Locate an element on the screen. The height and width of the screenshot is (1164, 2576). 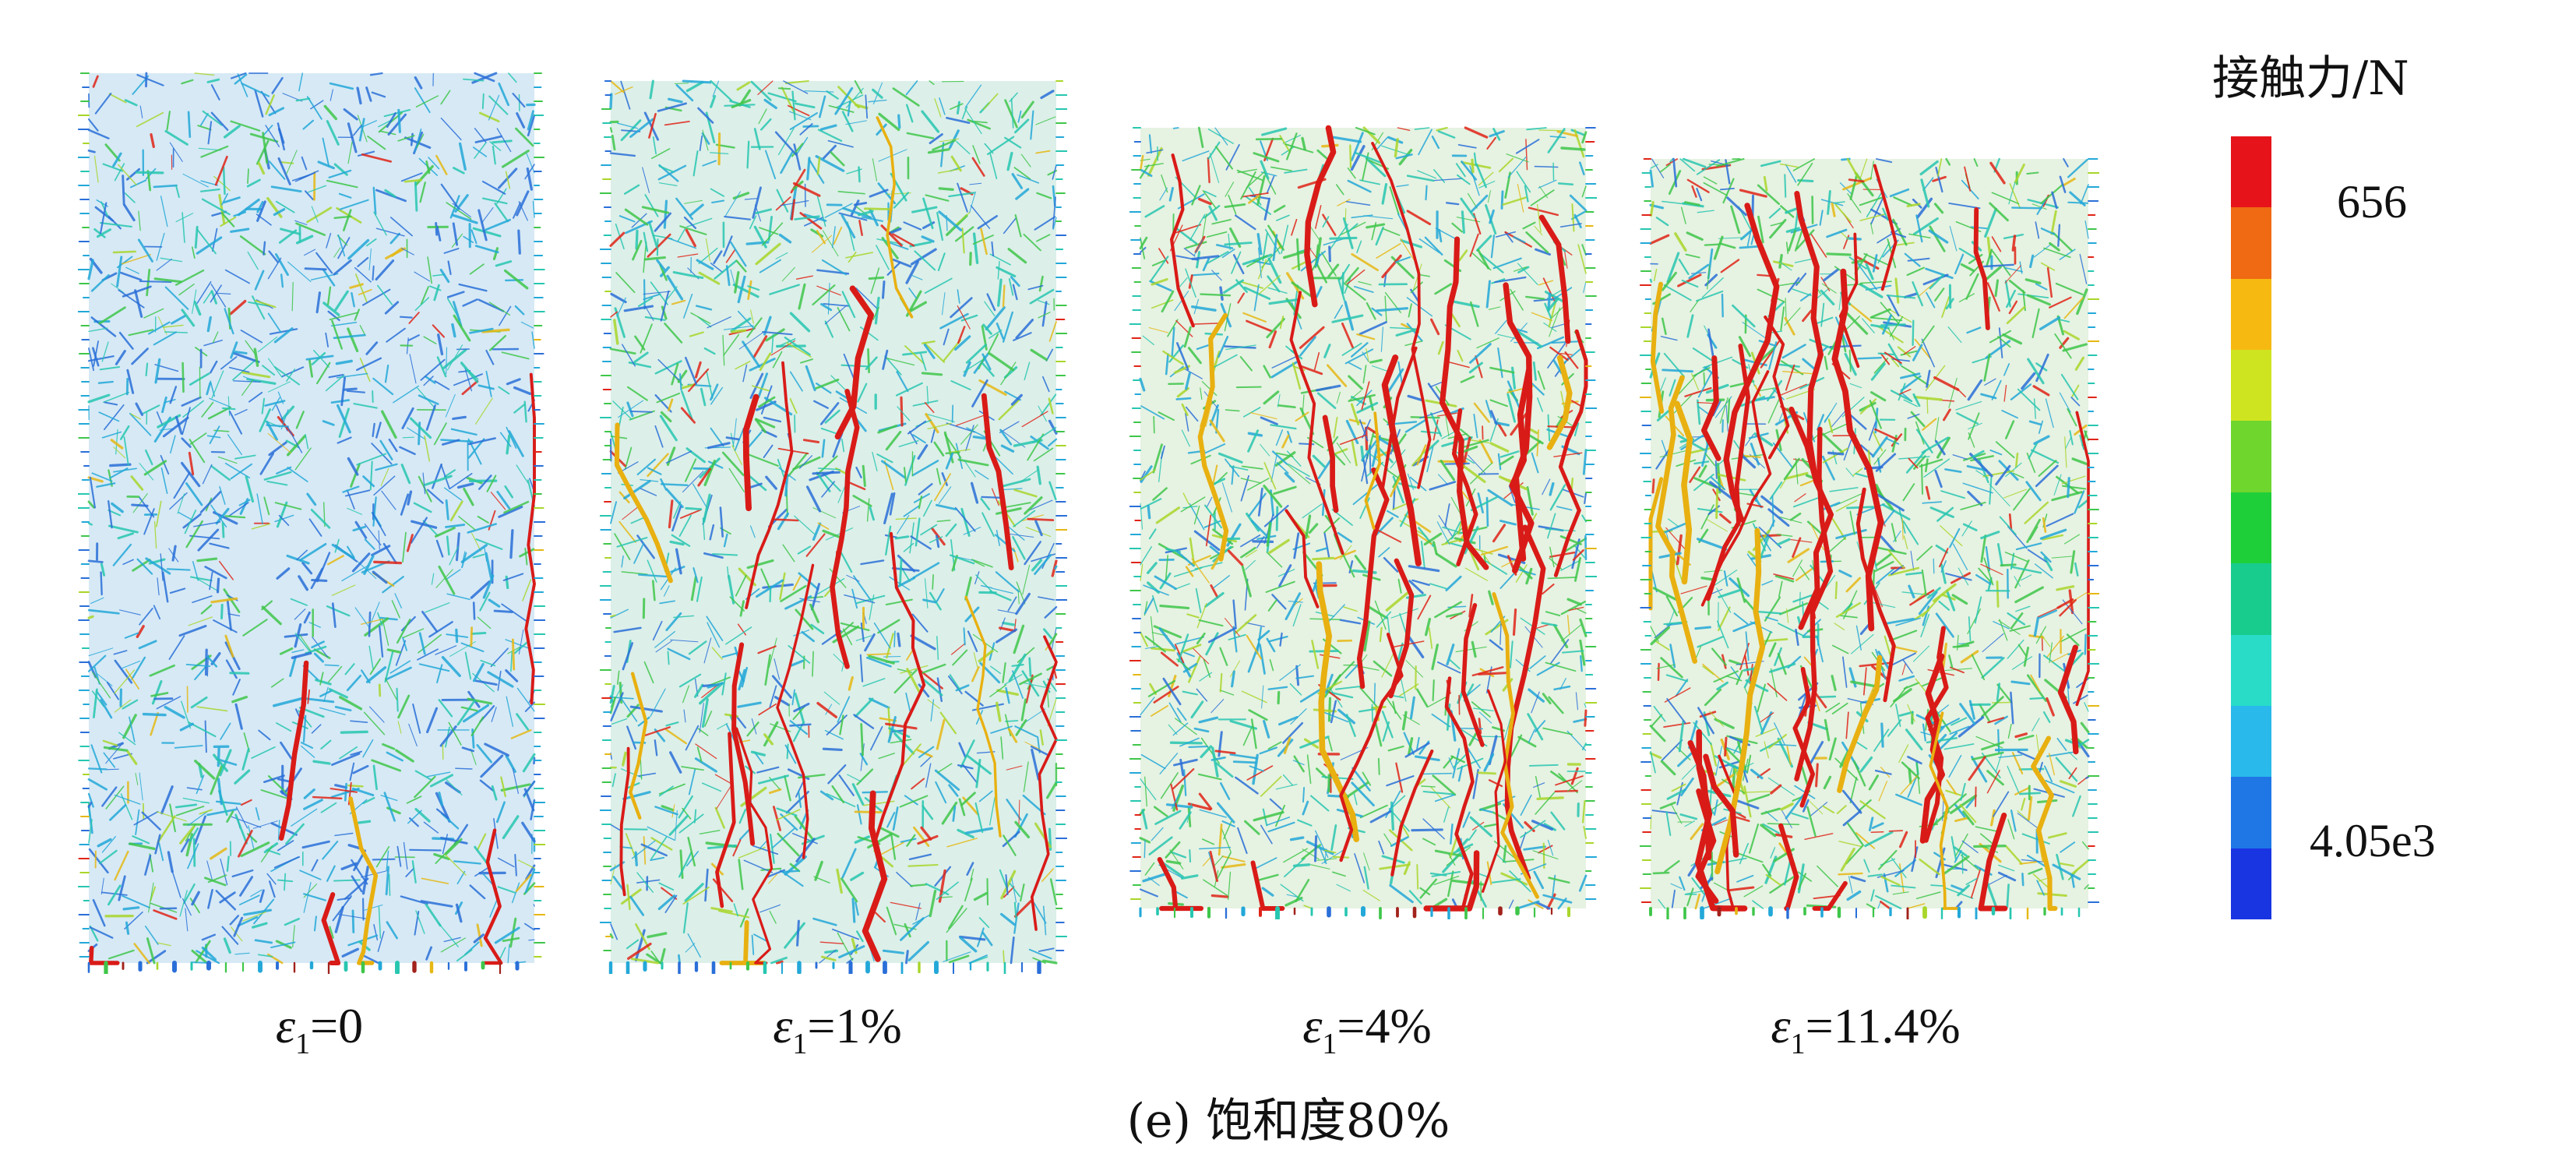
legend-max-label: 656 is located at coordinates (2372, 202).